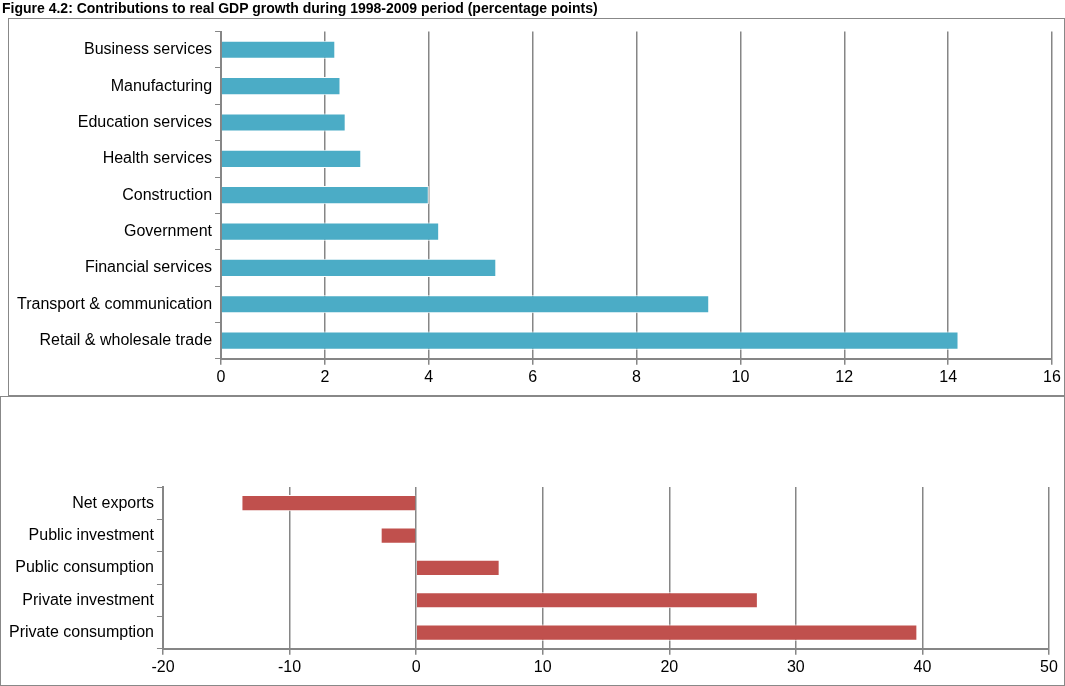 This screenshot has width=1065, height=686. Describe the element at coordinates (84, 567) in the screenshot. I see `y-tick-label: Public consumption` at that location.